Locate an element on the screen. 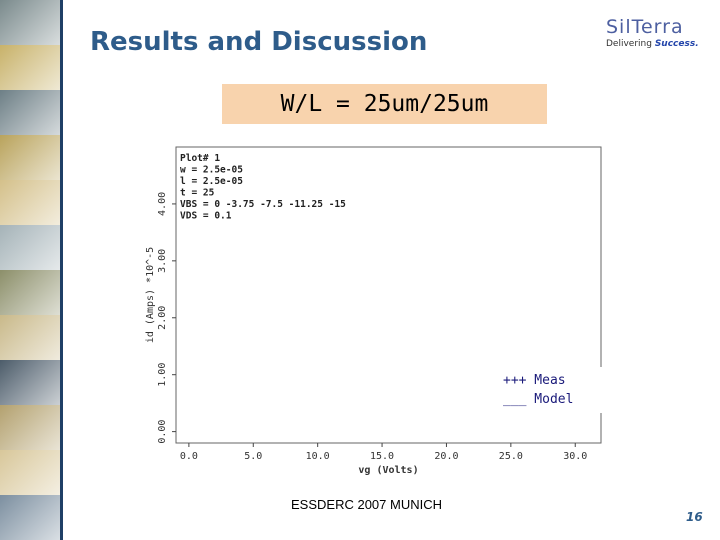  logo-tagline-prefix: Delivering is located at coordinates (630, 44).